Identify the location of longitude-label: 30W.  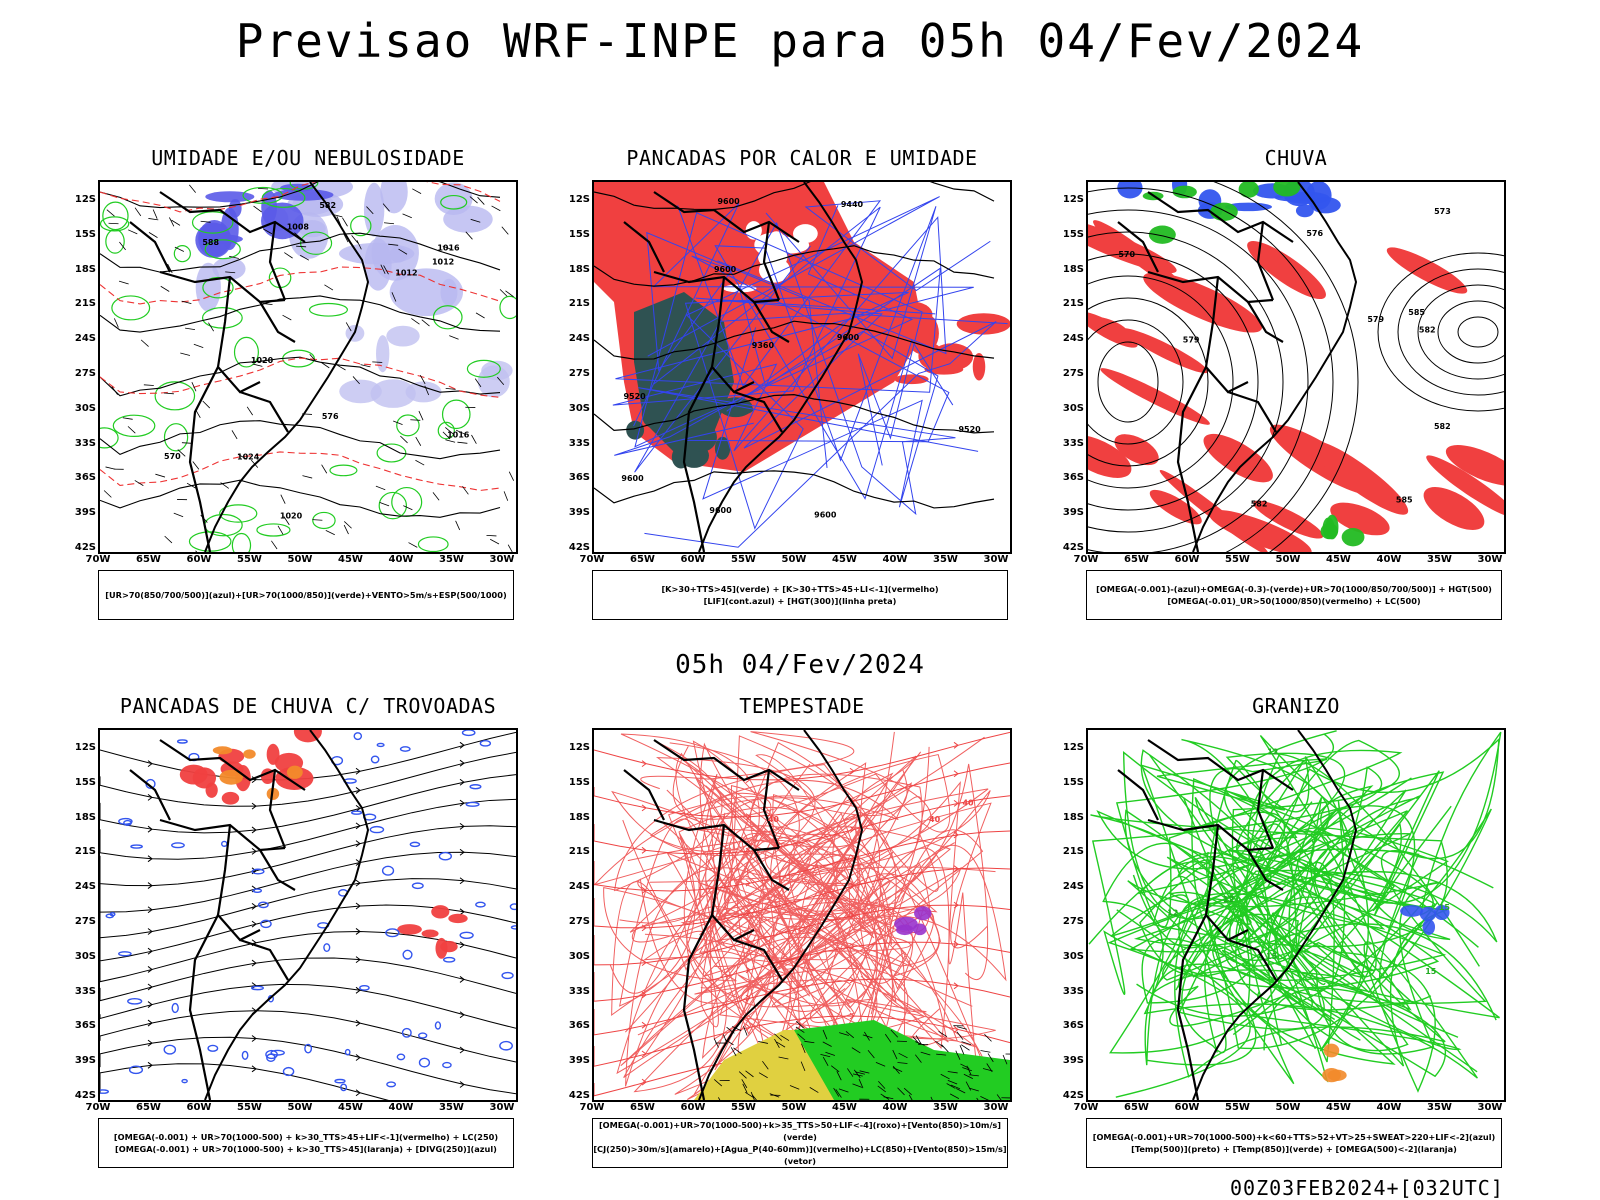
(502, 1107).